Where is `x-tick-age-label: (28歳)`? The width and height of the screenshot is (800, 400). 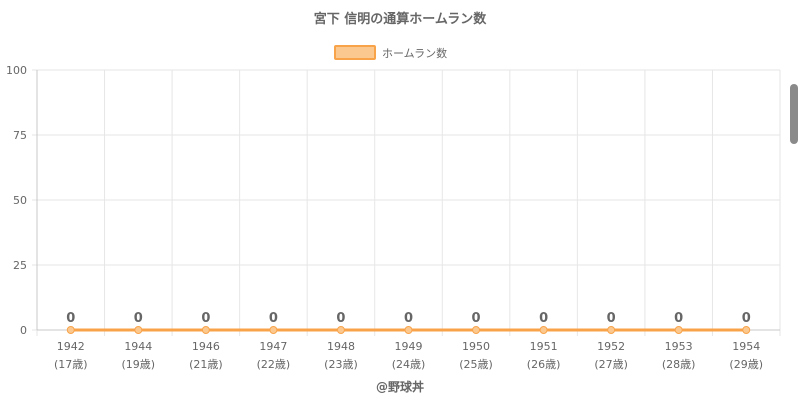 x-tick-age-label: (28歳) is located at coordinates (679, 364).